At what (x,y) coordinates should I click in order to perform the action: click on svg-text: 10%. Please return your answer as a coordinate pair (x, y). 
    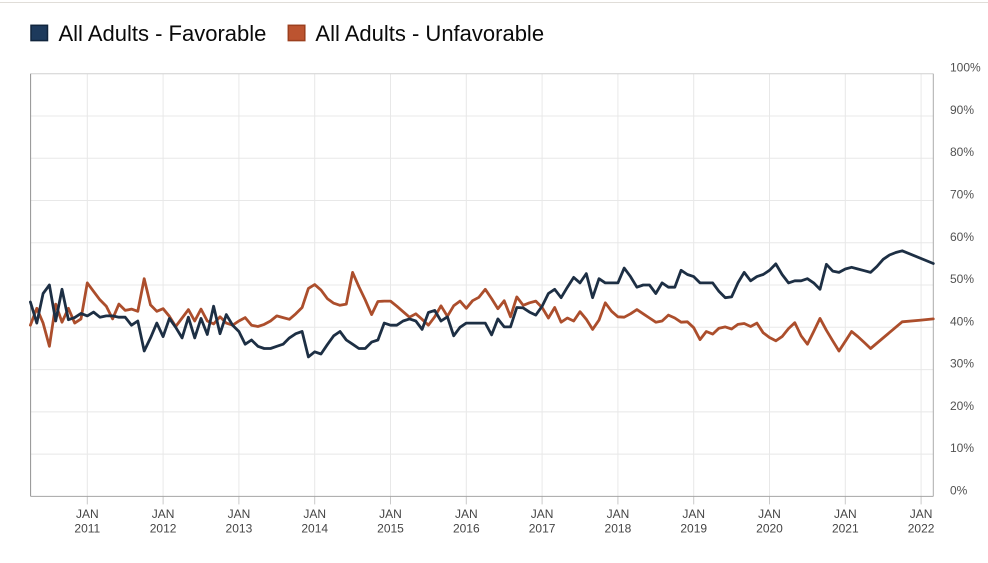
    Looking at the image, I should click on (962, 448).